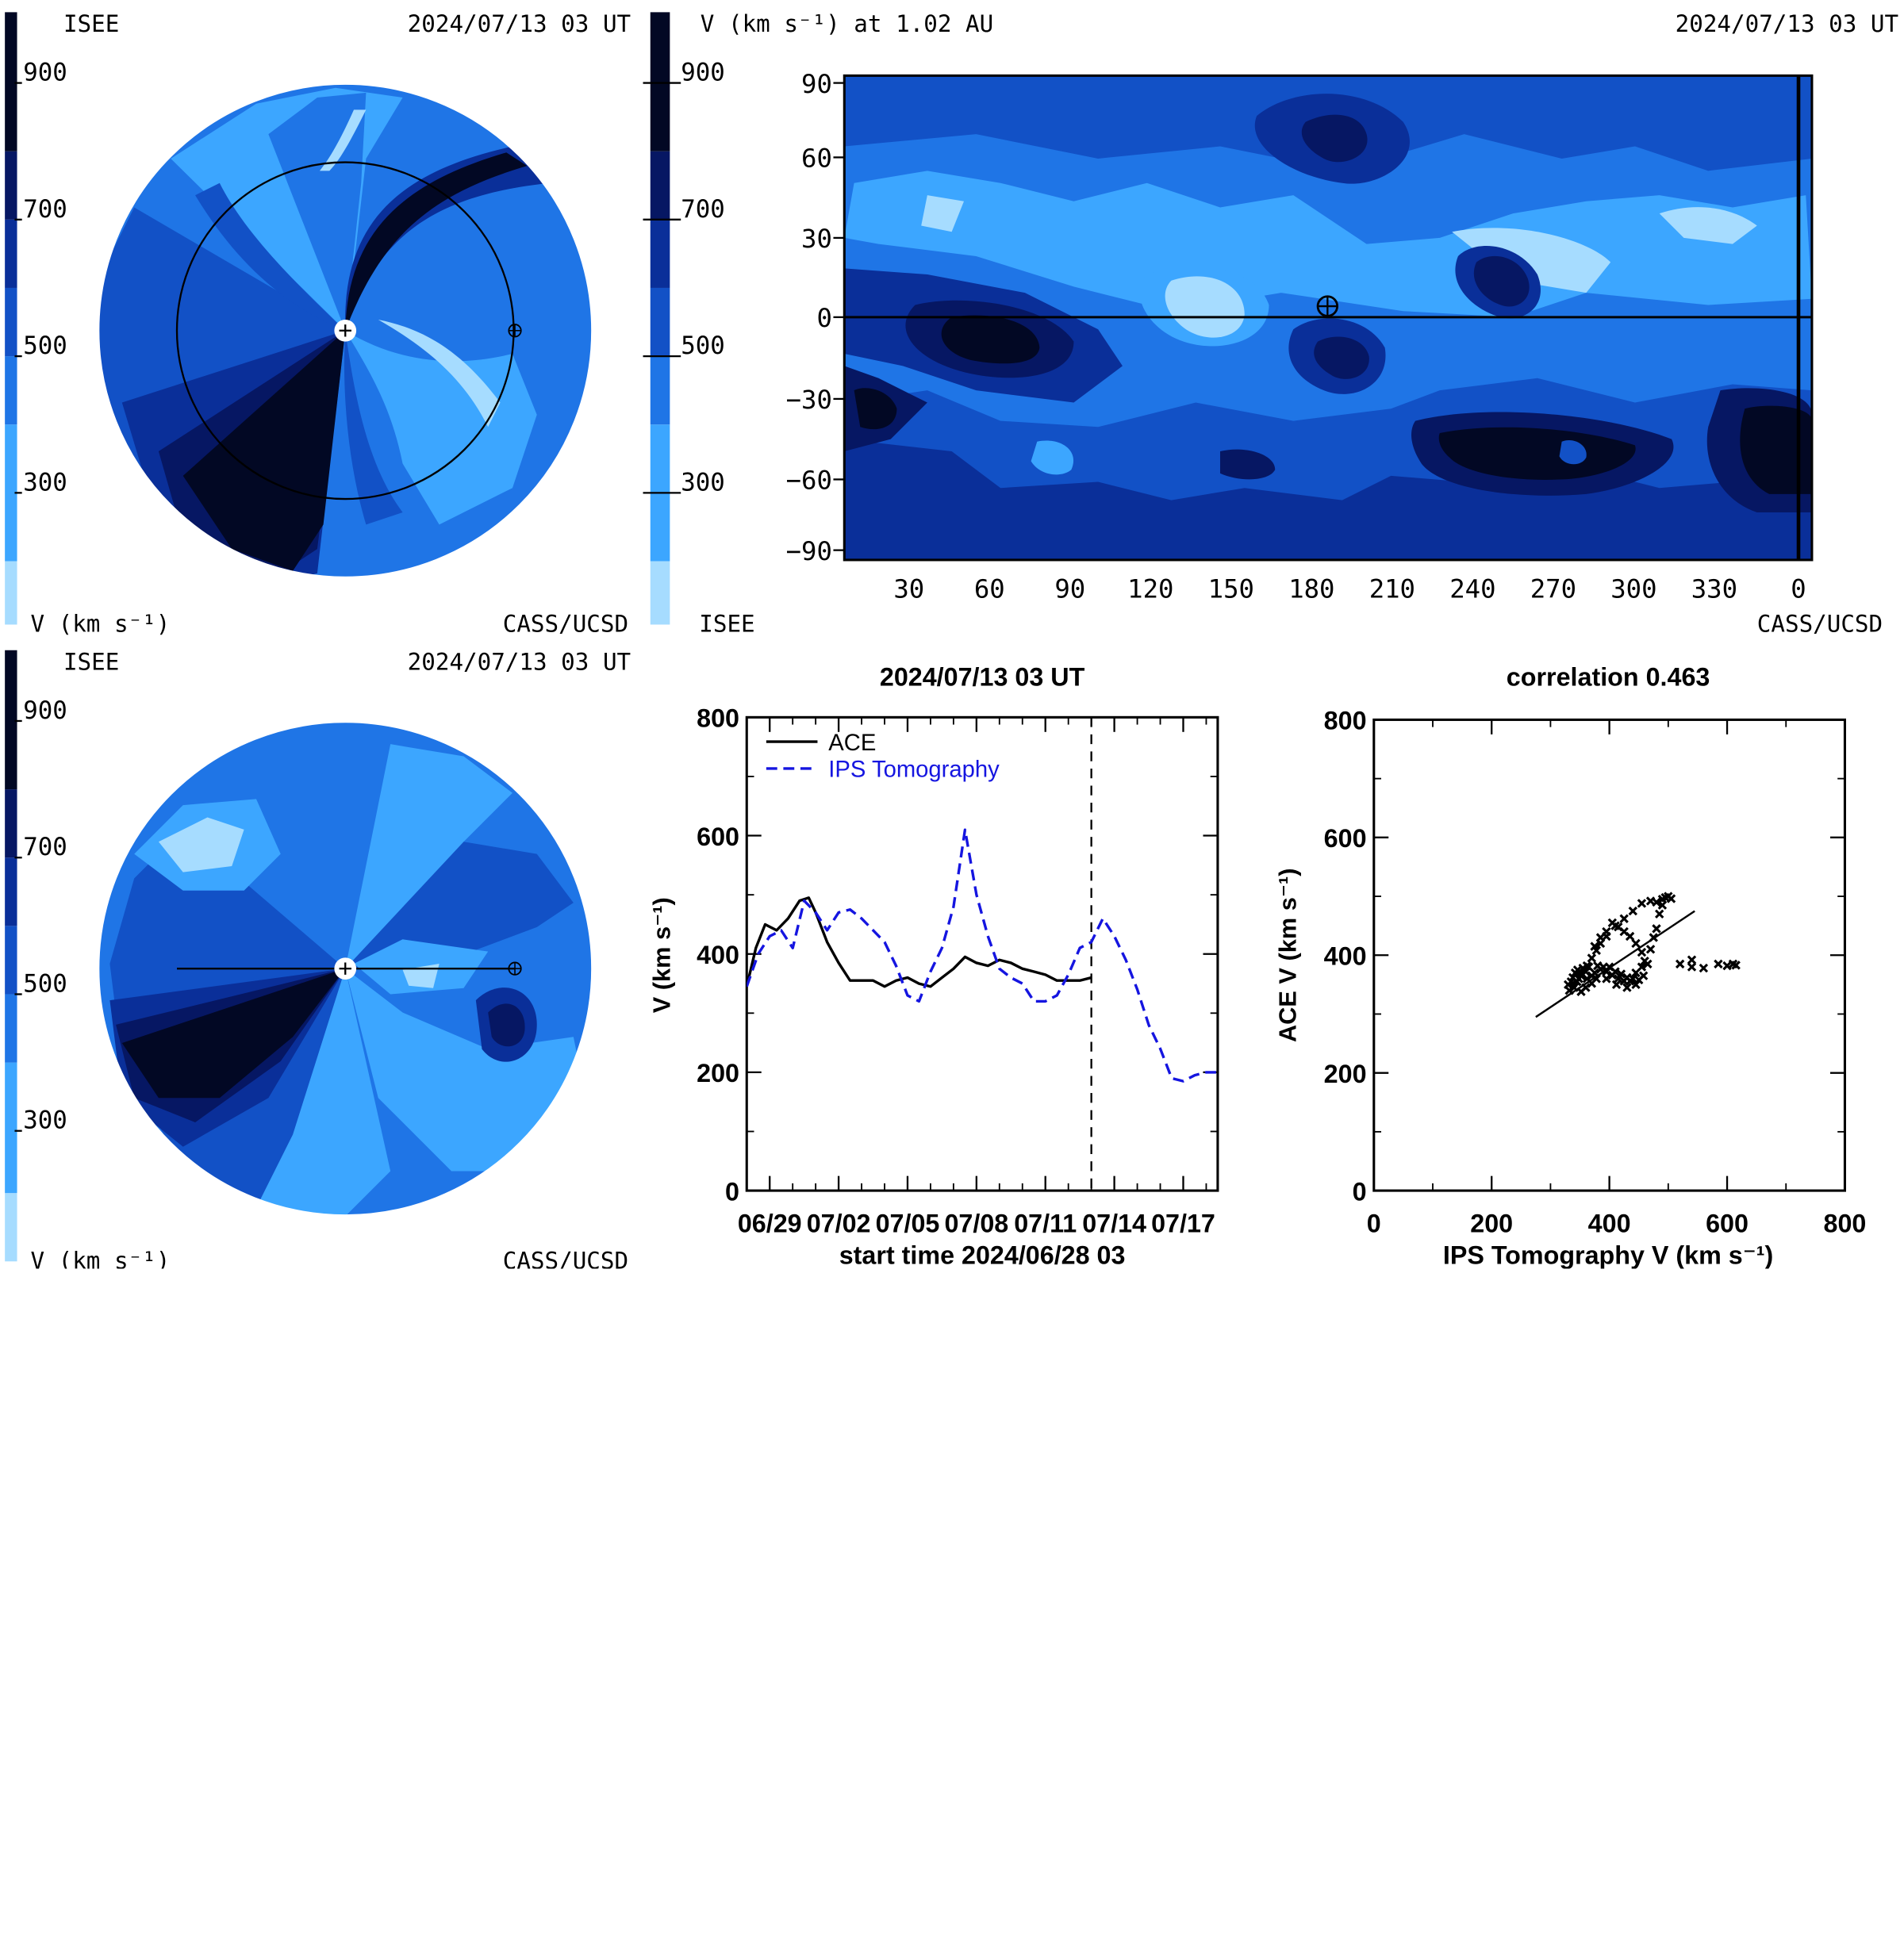 The image size is (1904, 1952). Describe the element at coordinates (1845, 1223) in the screenshot. I see `x-tick-label: 800` at that location.